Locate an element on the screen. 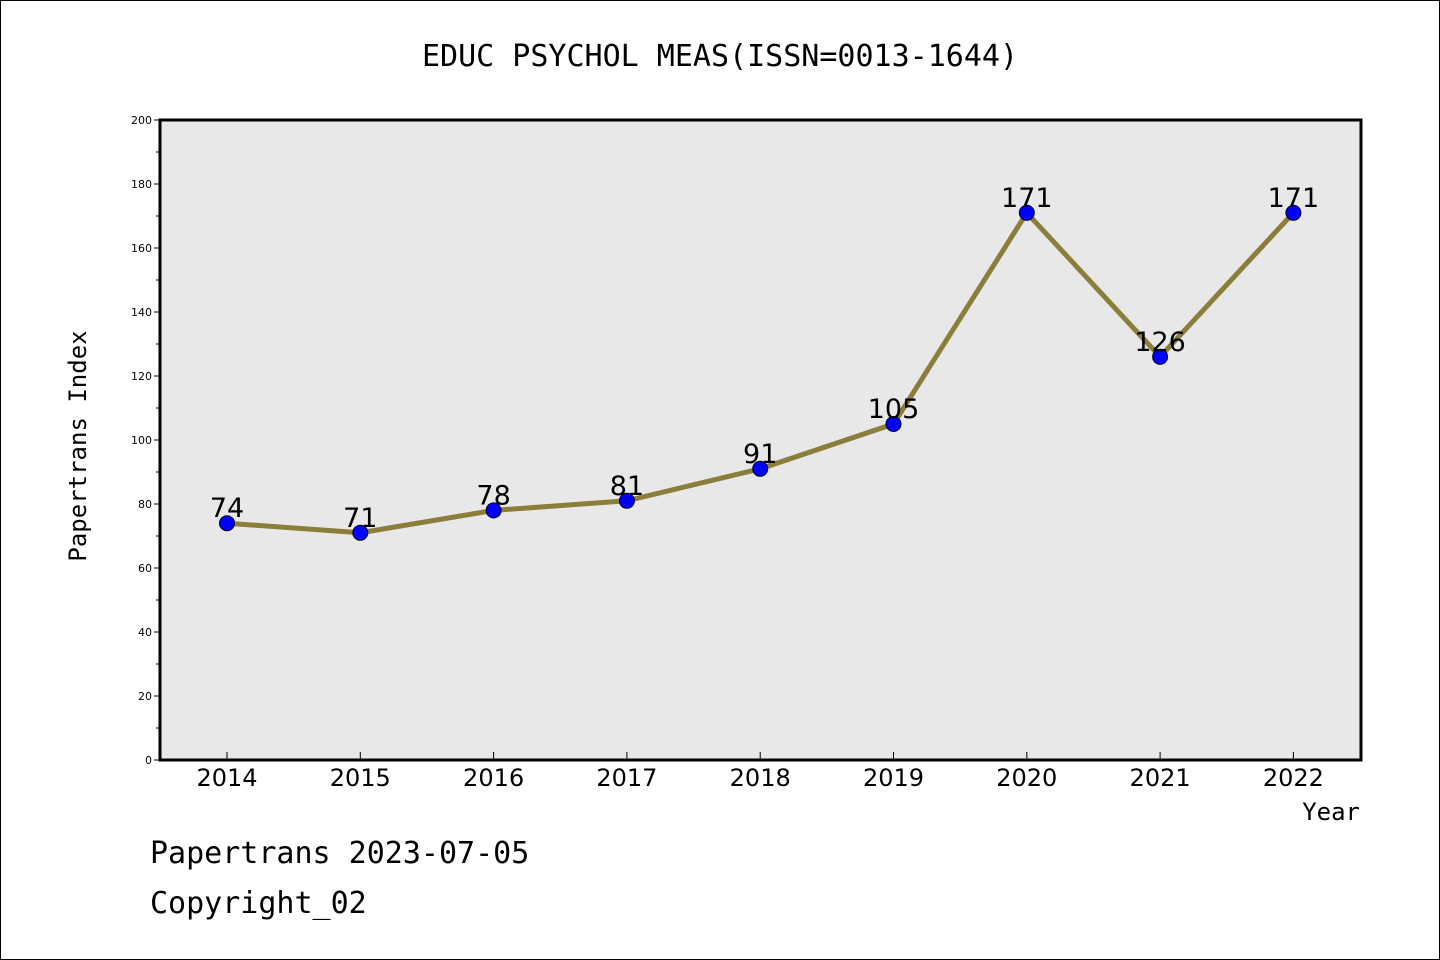 Image resolution: width=1440 pixels, height=960 pixels. footer-copyright: Copyright_02 is located at coordinates (258, 903).